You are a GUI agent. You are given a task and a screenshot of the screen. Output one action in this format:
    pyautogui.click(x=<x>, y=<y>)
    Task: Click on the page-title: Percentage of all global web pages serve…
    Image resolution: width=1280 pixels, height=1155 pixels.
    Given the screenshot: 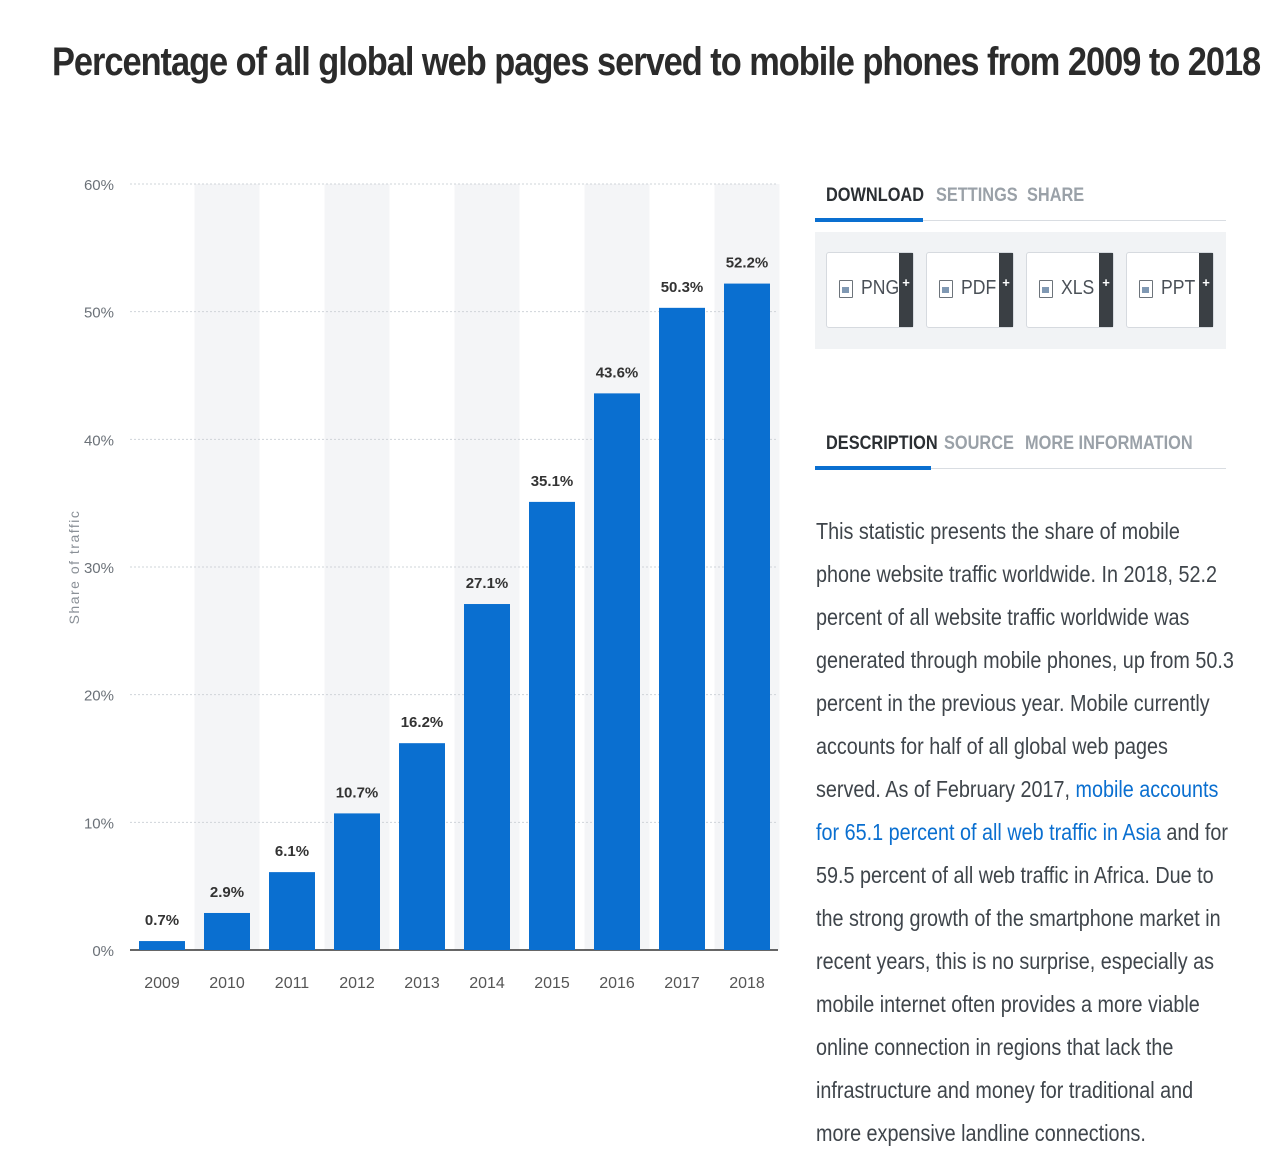 What is the action you would take?
    pyautogui.click(x=656, y=62)
    